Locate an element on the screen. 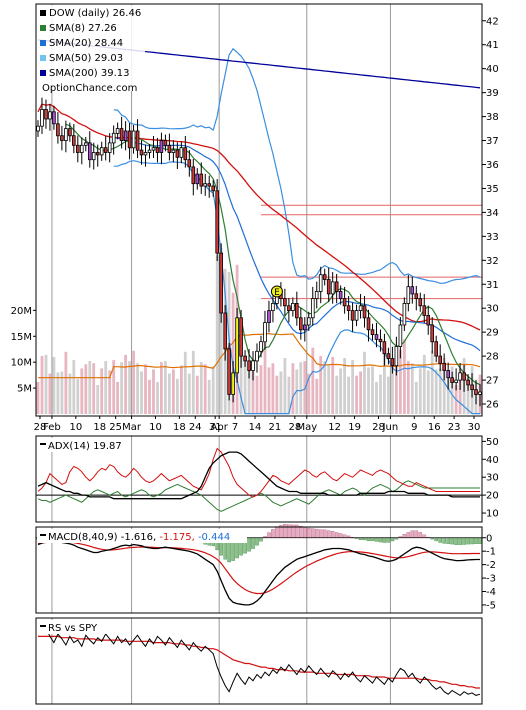 The height and width of the screenshot is (710, 526). macd-axis-tick-label: 0 is located at coordinates (489, 538).